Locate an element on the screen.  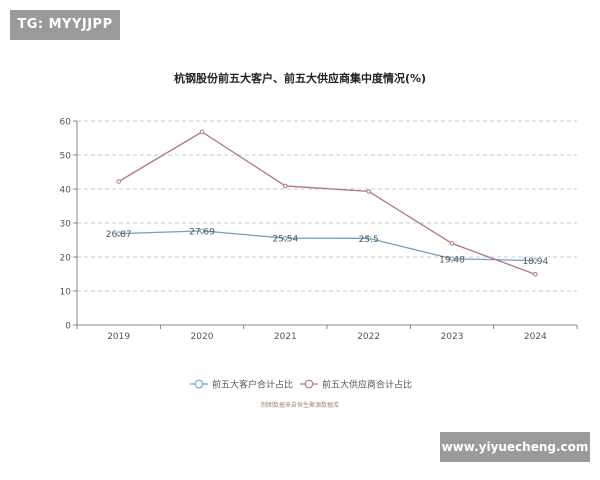
y-tick-label: 50 is located at coordinates (66, 157).